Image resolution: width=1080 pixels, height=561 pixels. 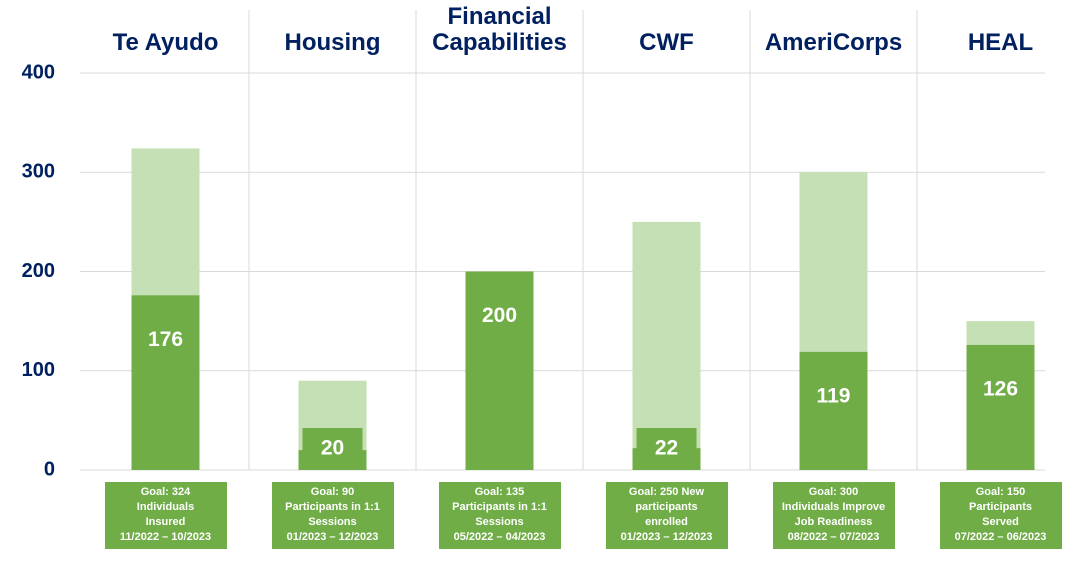 What do you see at coordinates (499, 315) in the screenshot?
I see `value-label: 200` at bounding box center [499, 315].